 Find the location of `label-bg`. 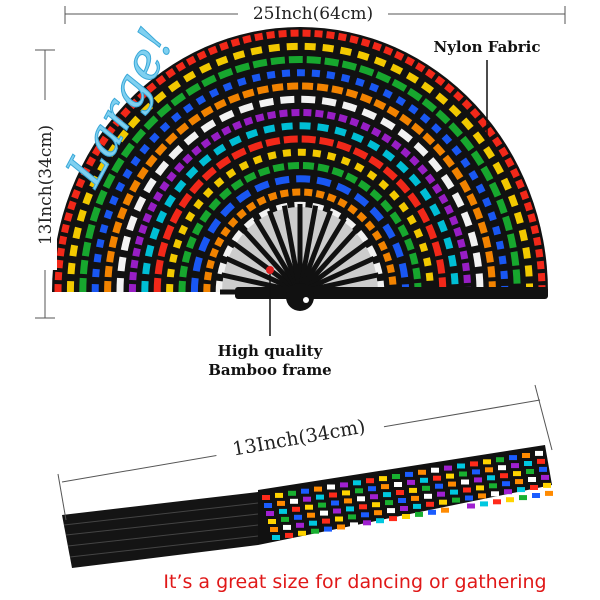

label-bg is located at coordinates (299, 437).